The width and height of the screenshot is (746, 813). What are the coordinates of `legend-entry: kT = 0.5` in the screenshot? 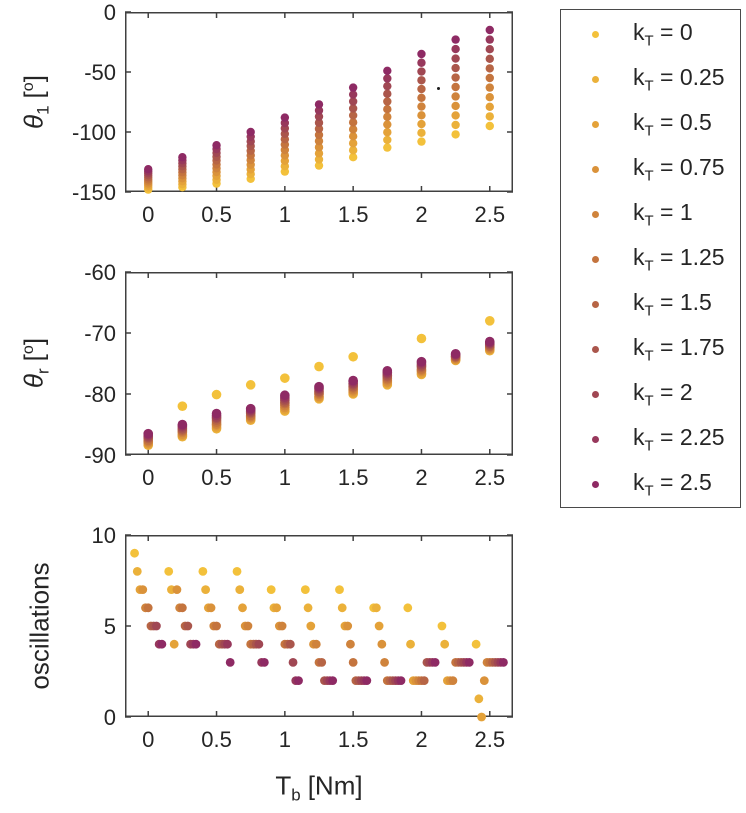 It's located at (650, 124).